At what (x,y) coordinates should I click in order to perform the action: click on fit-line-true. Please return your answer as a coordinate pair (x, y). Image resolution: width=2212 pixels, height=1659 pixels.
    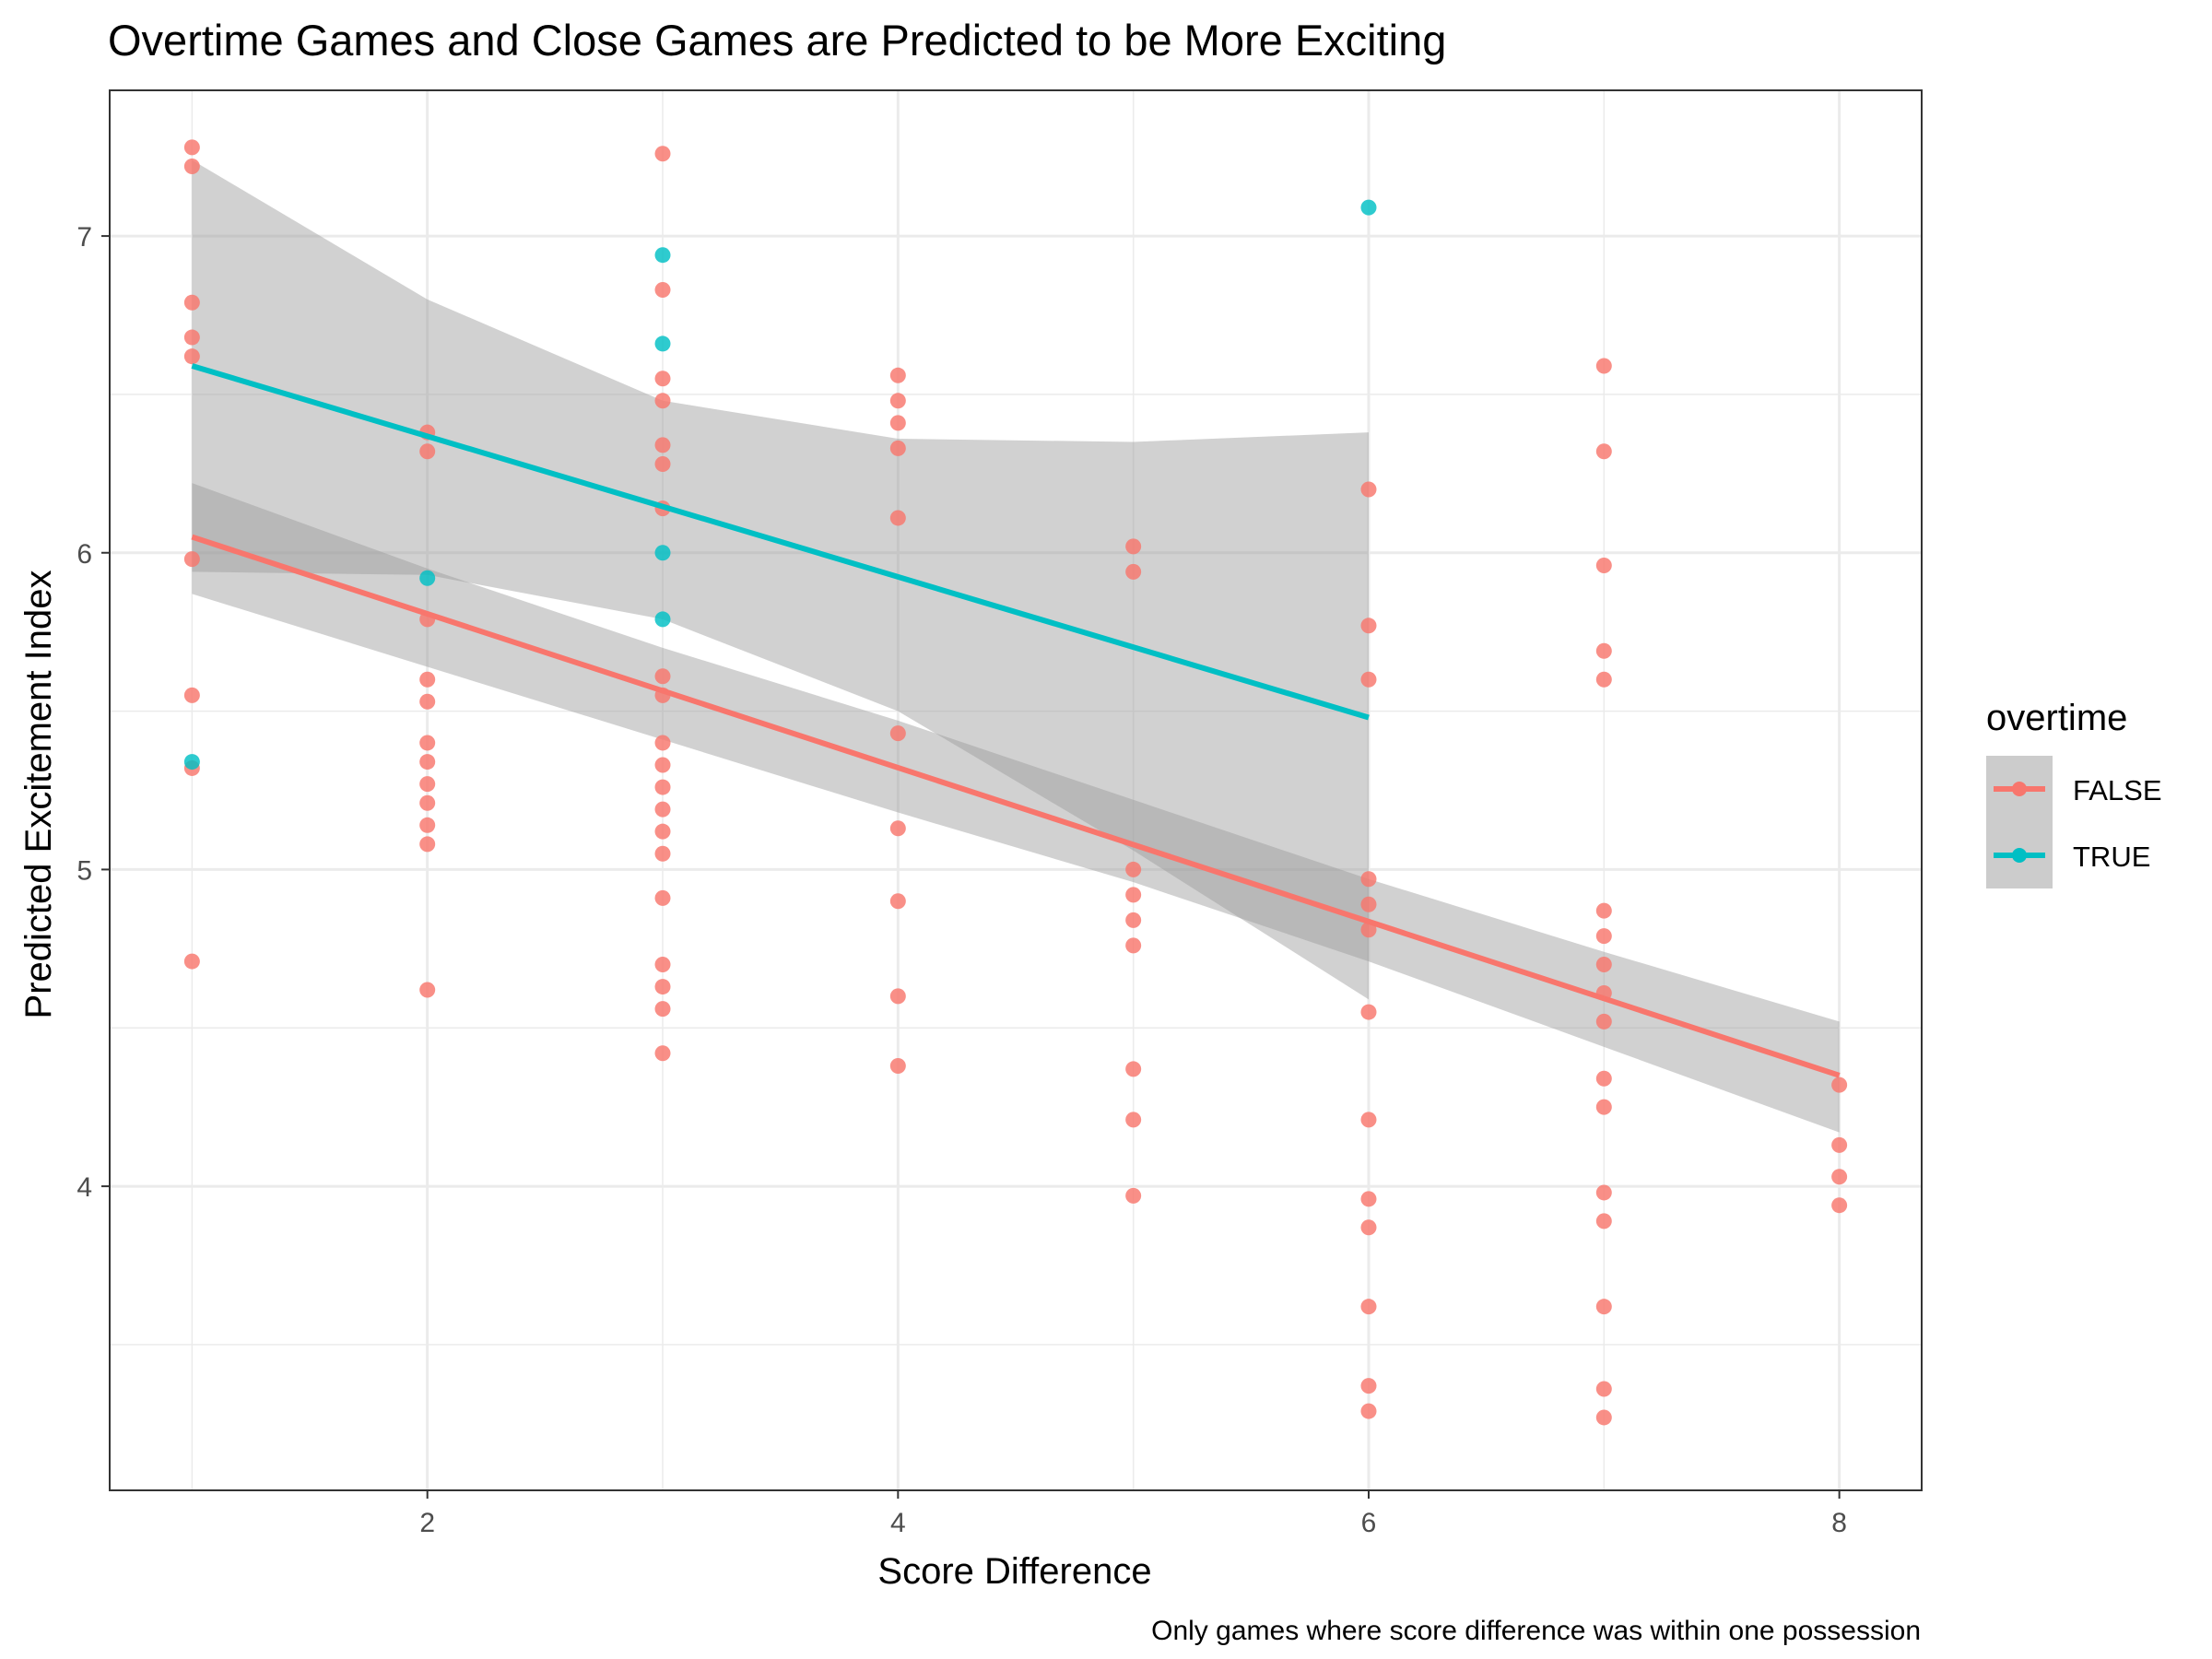
    Looking at the image, I should click on (780, 542).